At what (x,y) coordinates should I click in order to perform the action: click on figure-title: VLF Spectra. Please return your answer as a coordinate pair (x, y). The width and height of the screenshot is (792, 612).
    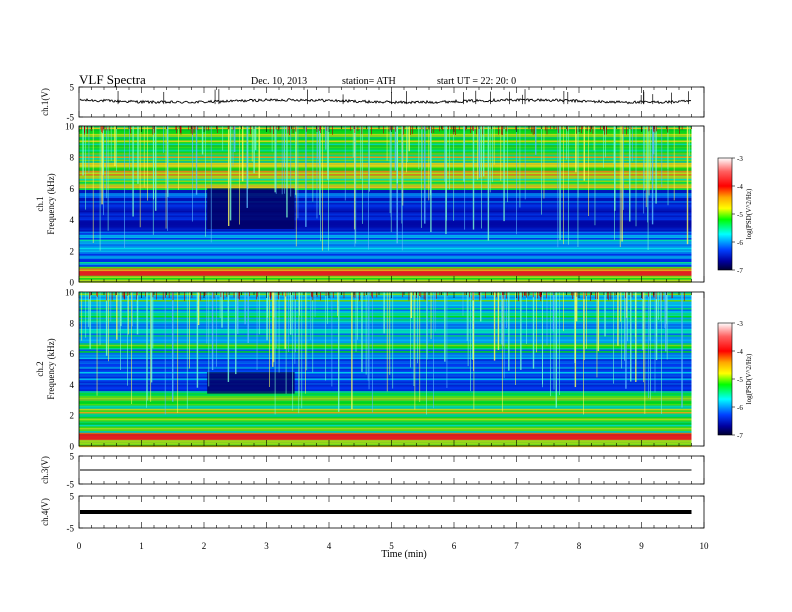
    Looking at the image, I should click on (112, 79).